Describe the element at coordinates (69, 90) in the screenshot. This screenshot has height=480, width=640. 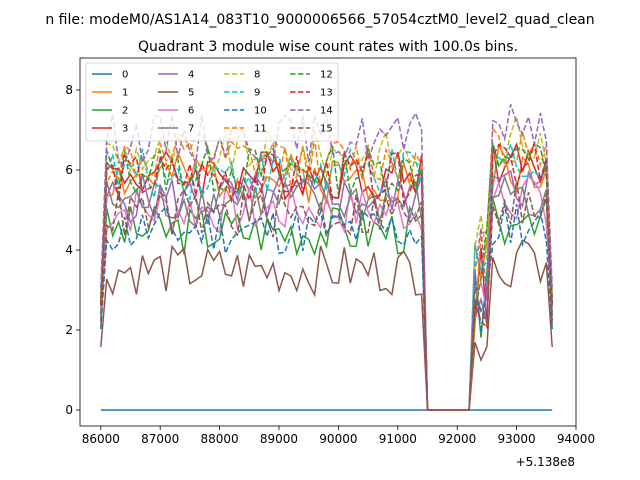
I see `y-tick-label: 8` at that location.